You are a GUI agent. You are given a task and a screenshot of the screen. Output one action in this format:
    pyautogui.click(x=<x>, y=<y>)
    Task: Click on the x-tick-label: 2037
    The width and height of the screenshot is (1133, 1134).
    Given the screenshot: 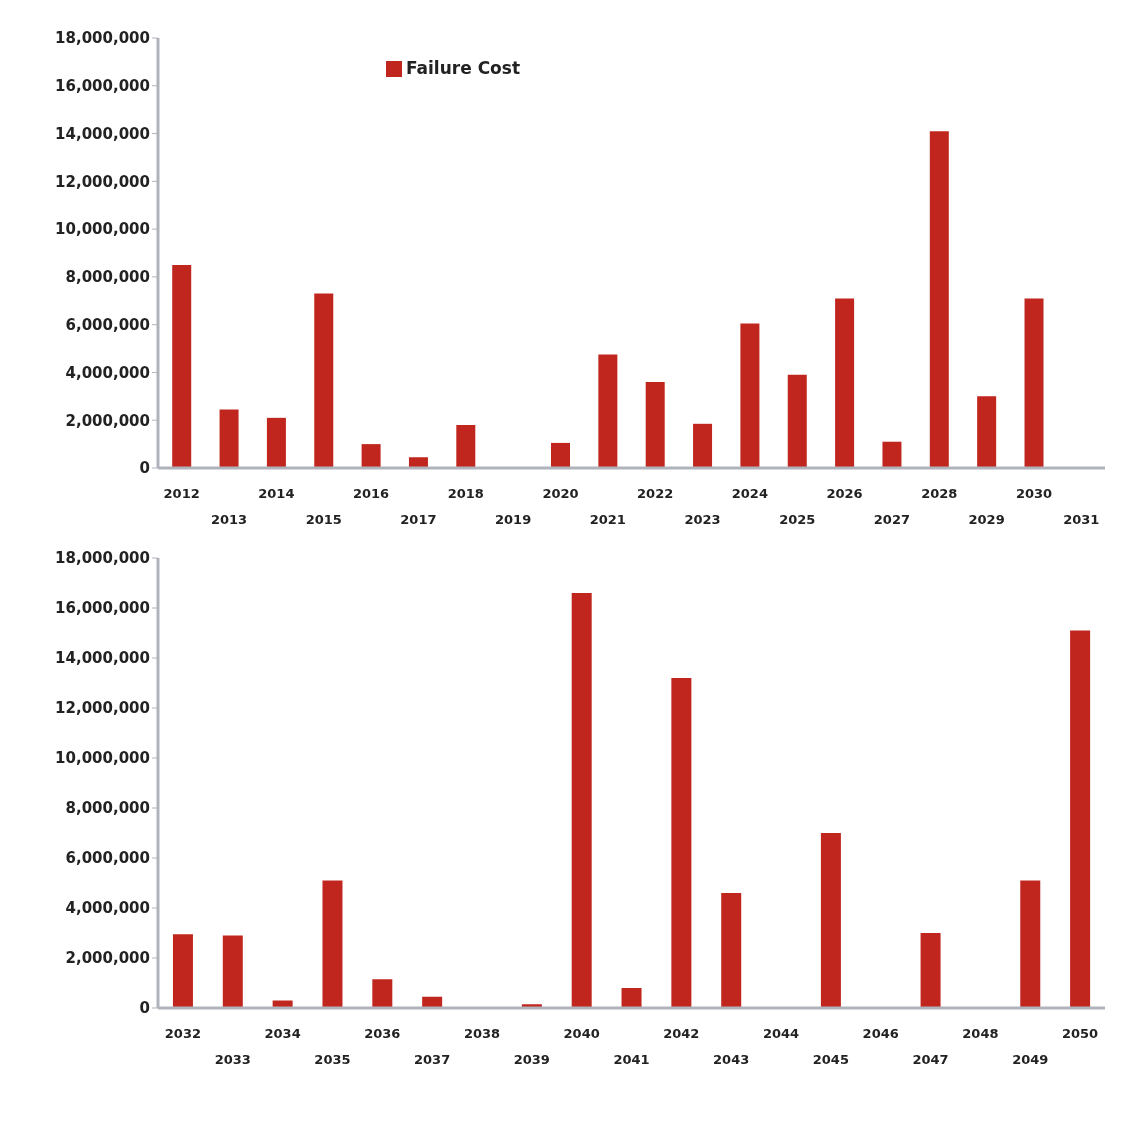 What is the action you would take?
    pyautogui.click(x=432, y=1059)
    